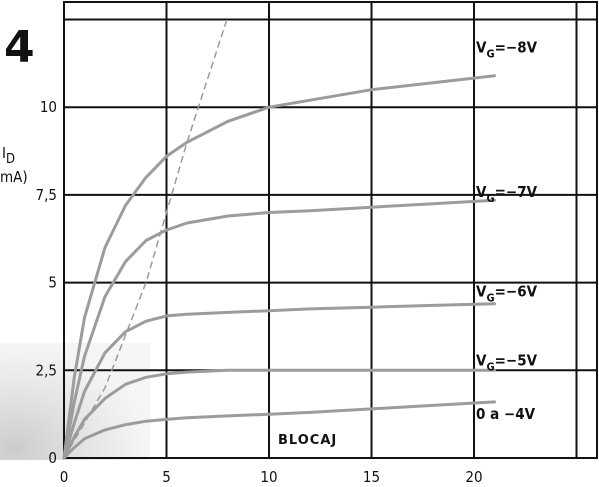 The image size is (599, 487). I want to click on curve-label-main-0: V, so click(481, 48).